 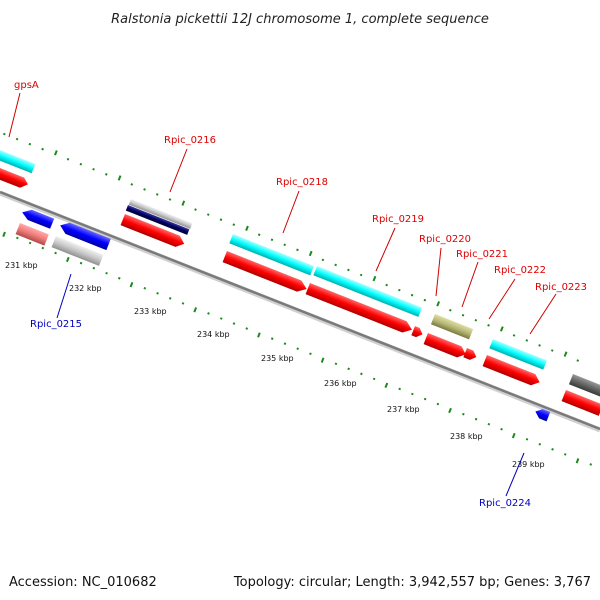 What do you see at coordinates (56, 324) in the screenshot?
I see `gene-label-rpic0215: Rpic_0215` at bounding box center [56, 324].